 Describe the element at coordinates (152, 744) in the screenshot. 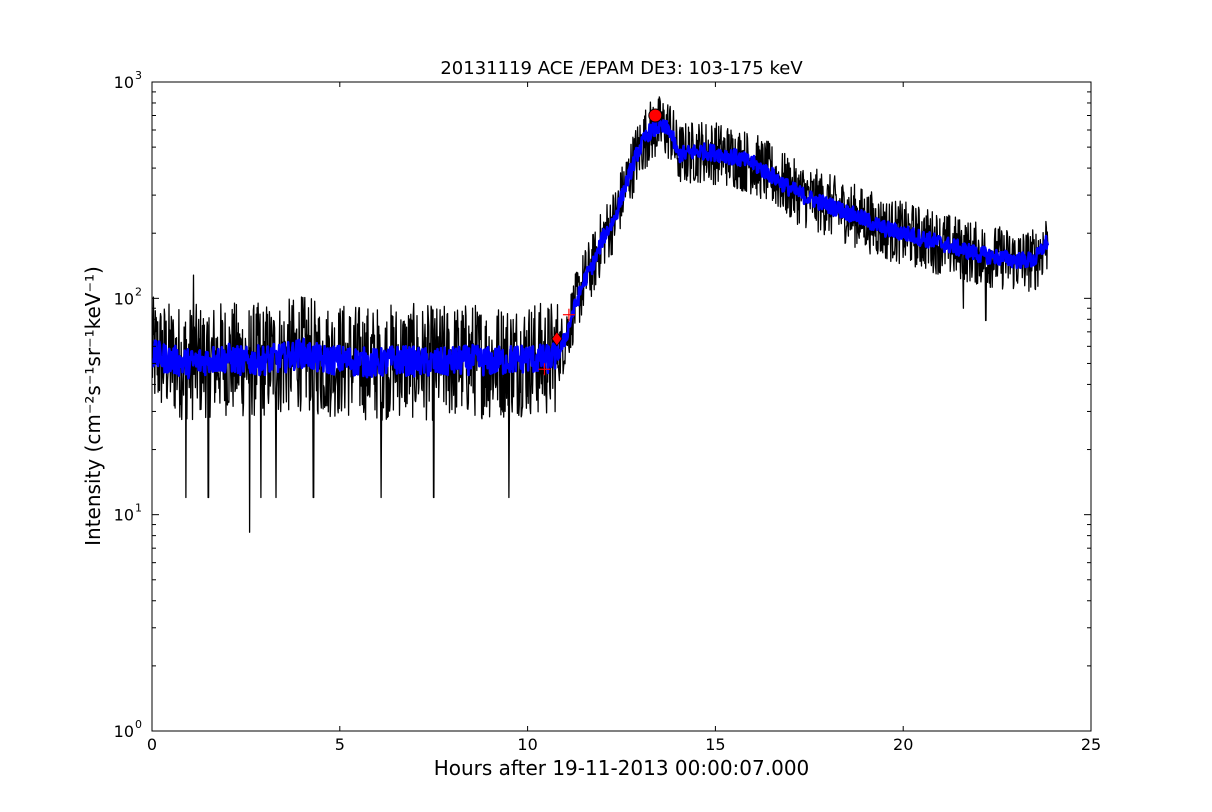

I see `x-tick-label: 0` at that location.